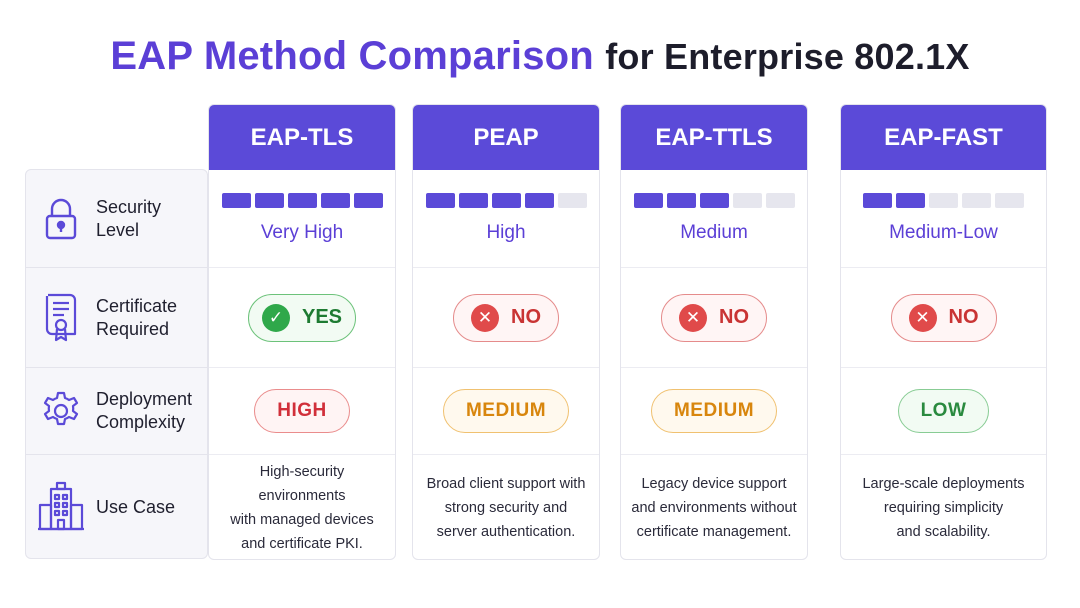  What do you see at coordinates (61, 318) in the screenshot?
I see `certificate-icon` at bounding box center [61, 318].